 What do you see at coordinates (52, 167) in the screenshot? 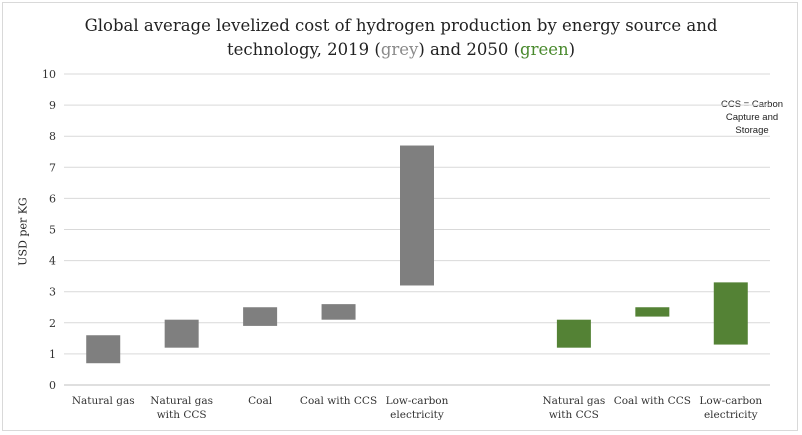
I see `y-tick-label: 7` at bounding box center [52, 167].